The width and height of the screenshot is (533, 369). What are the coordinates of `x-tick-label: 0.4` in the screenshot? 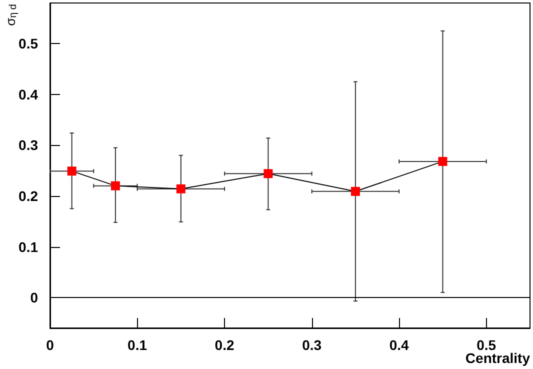 It's located at (399, 345).